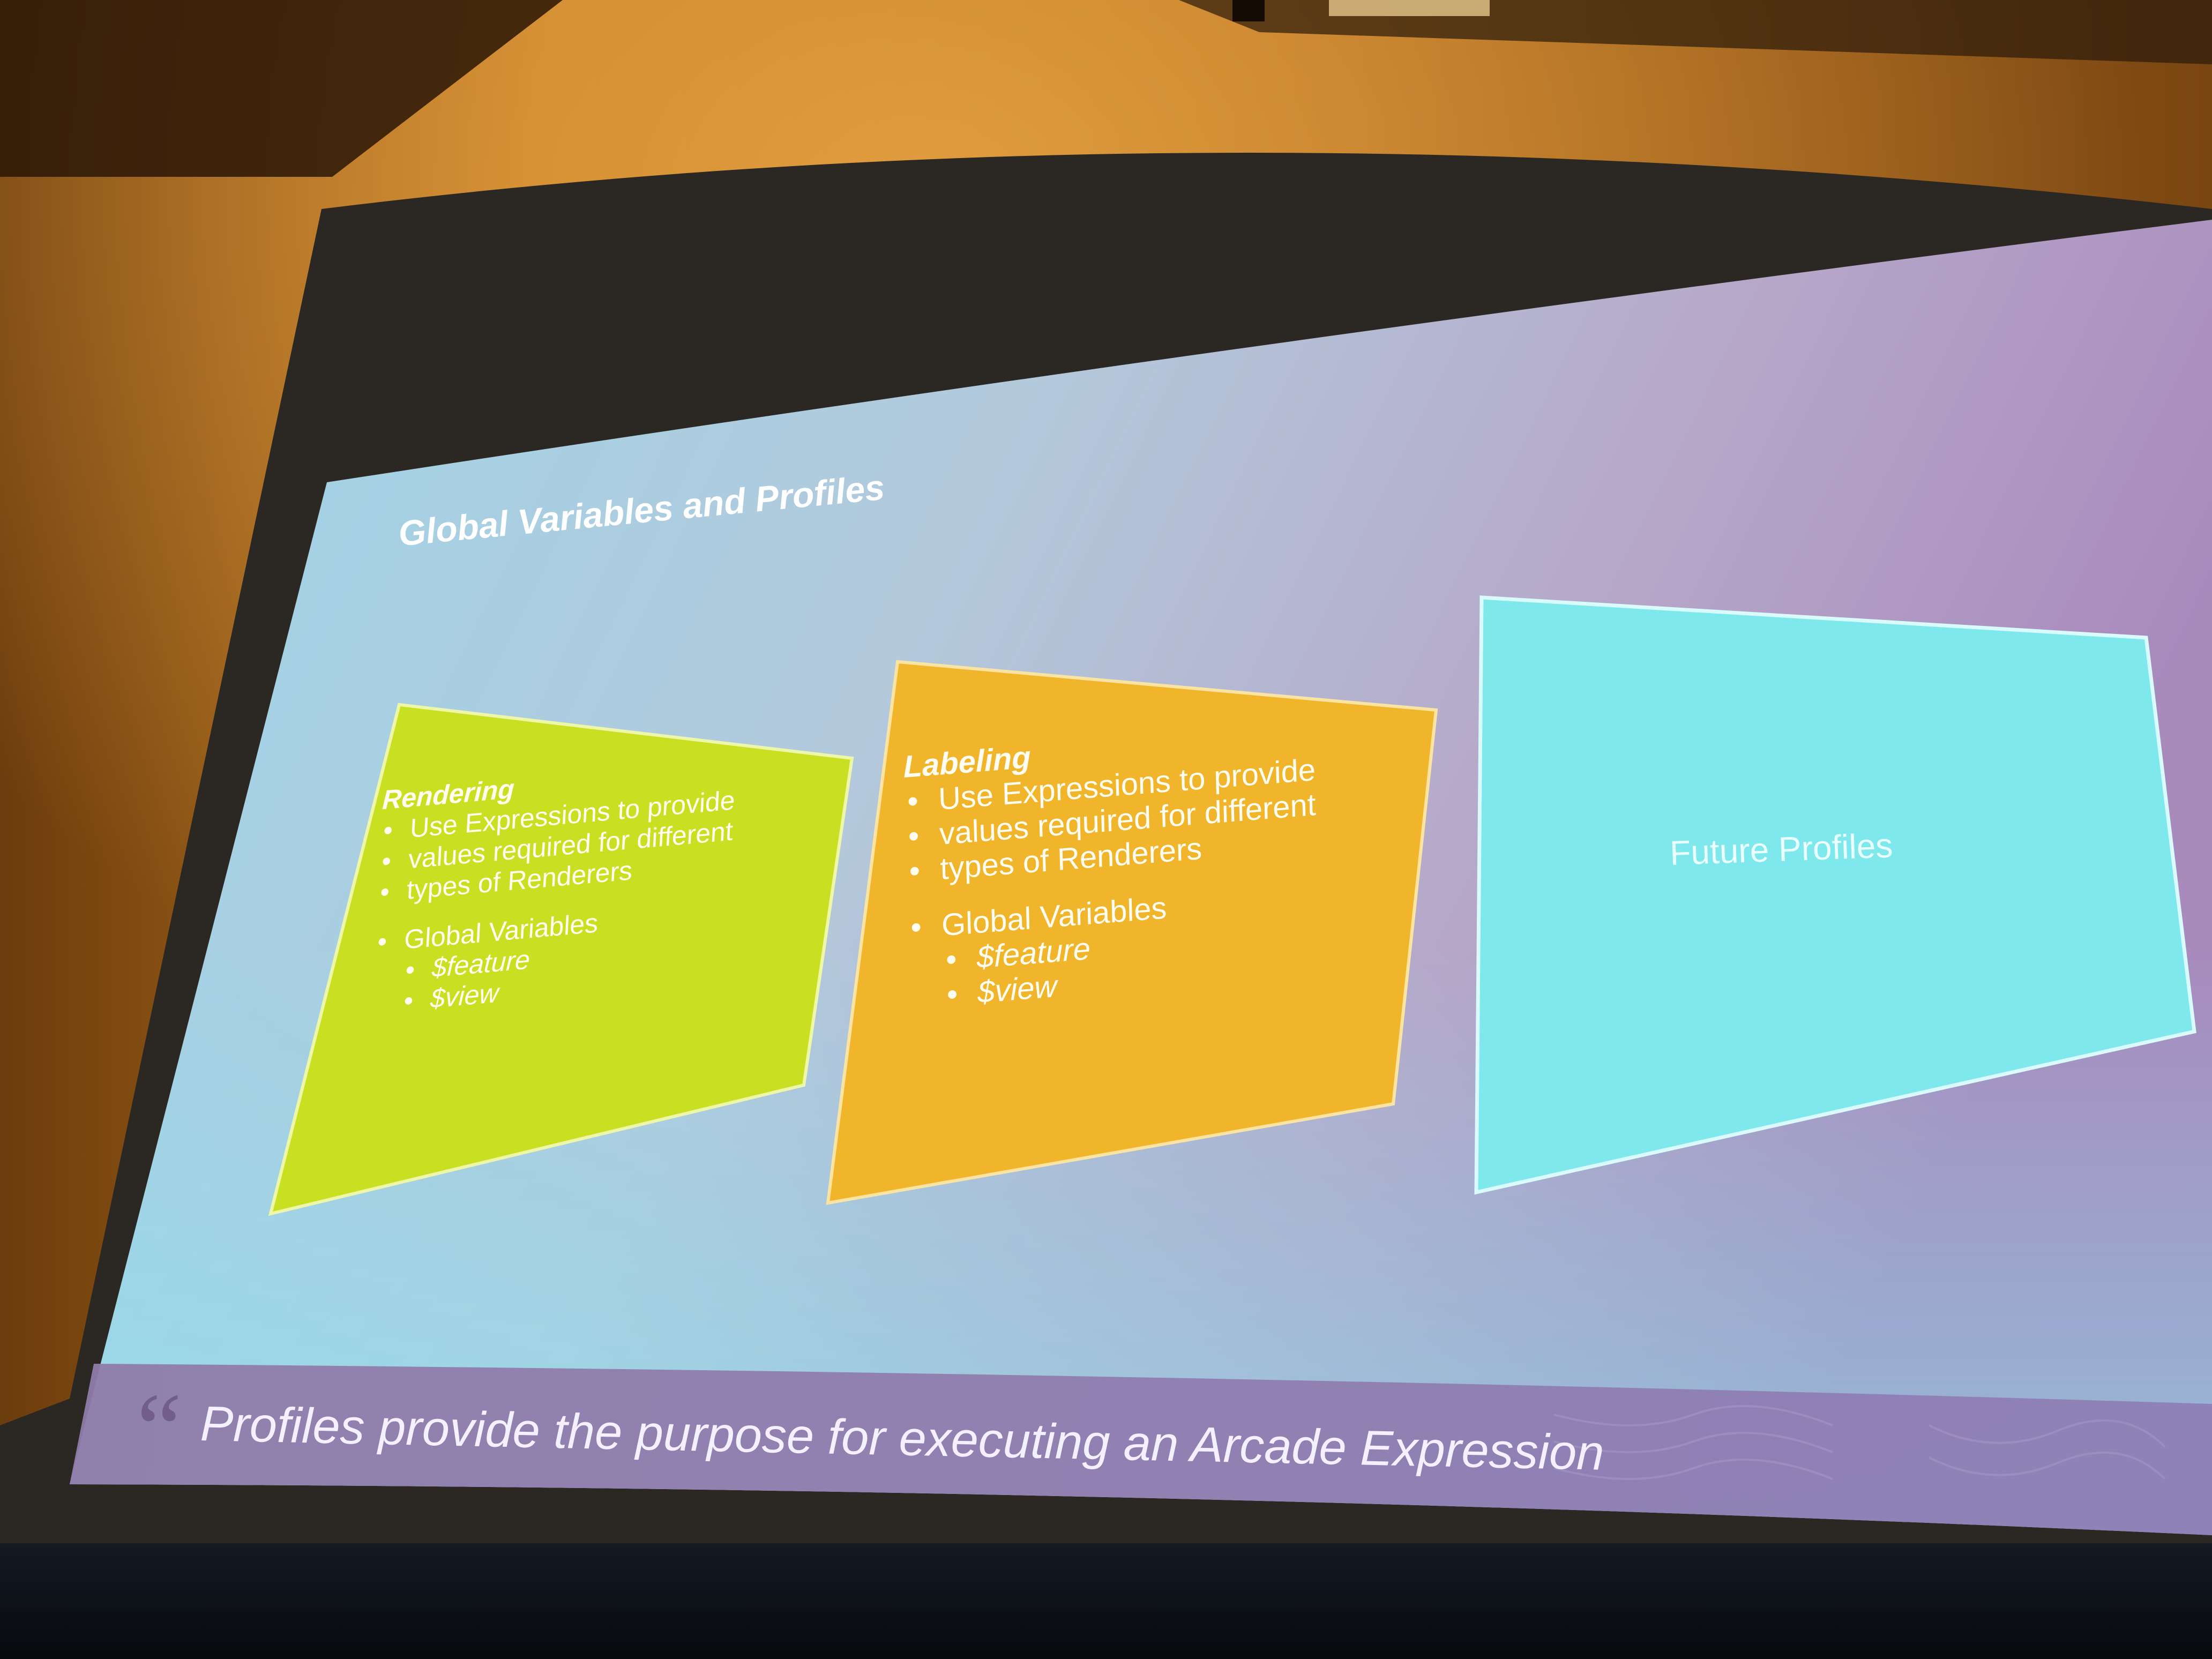 This screenshot has height=1659, width=2212. I want to click on quote-icon: “, so click(159, 1429).